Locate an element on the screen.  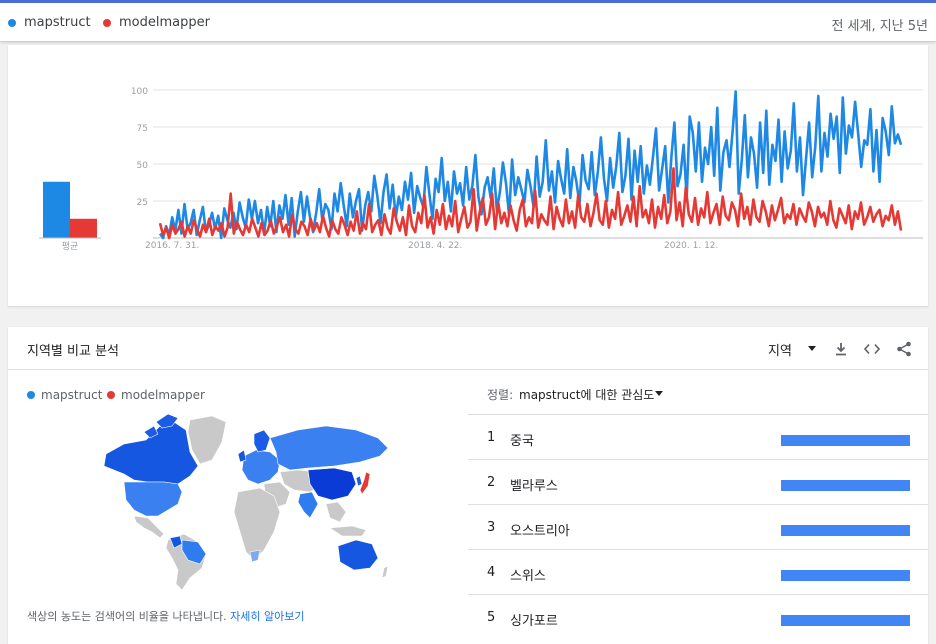
legend-term-2: modelmapper is located at coordinates (156, 22).